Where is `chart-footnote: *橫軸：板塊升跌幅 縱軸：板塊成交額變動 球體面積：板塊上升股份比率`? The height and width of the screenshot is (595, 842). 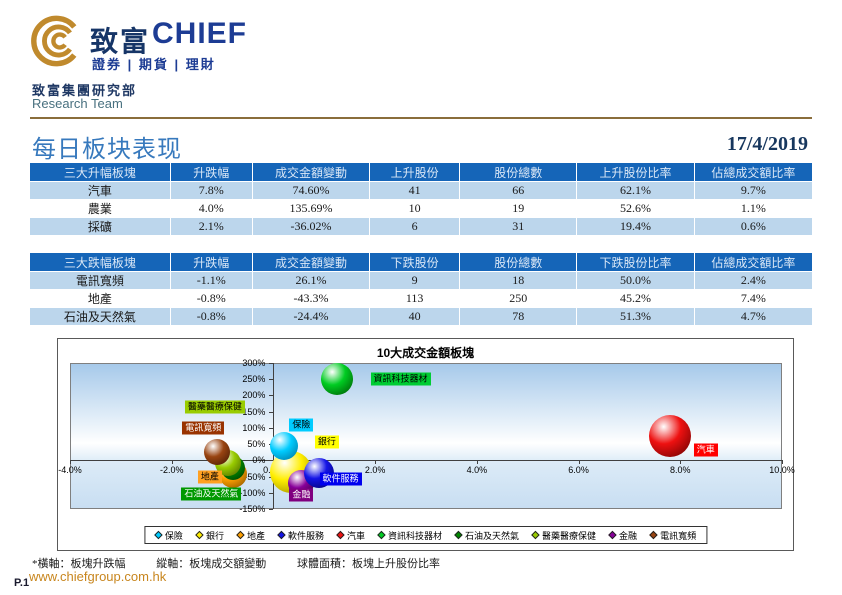
chart-footnote: *橫軸：板塊升跌幅 縱軸：板塊成交額變動 球體面積：板塊上升股份比率 is located at coordinates (250, 563).